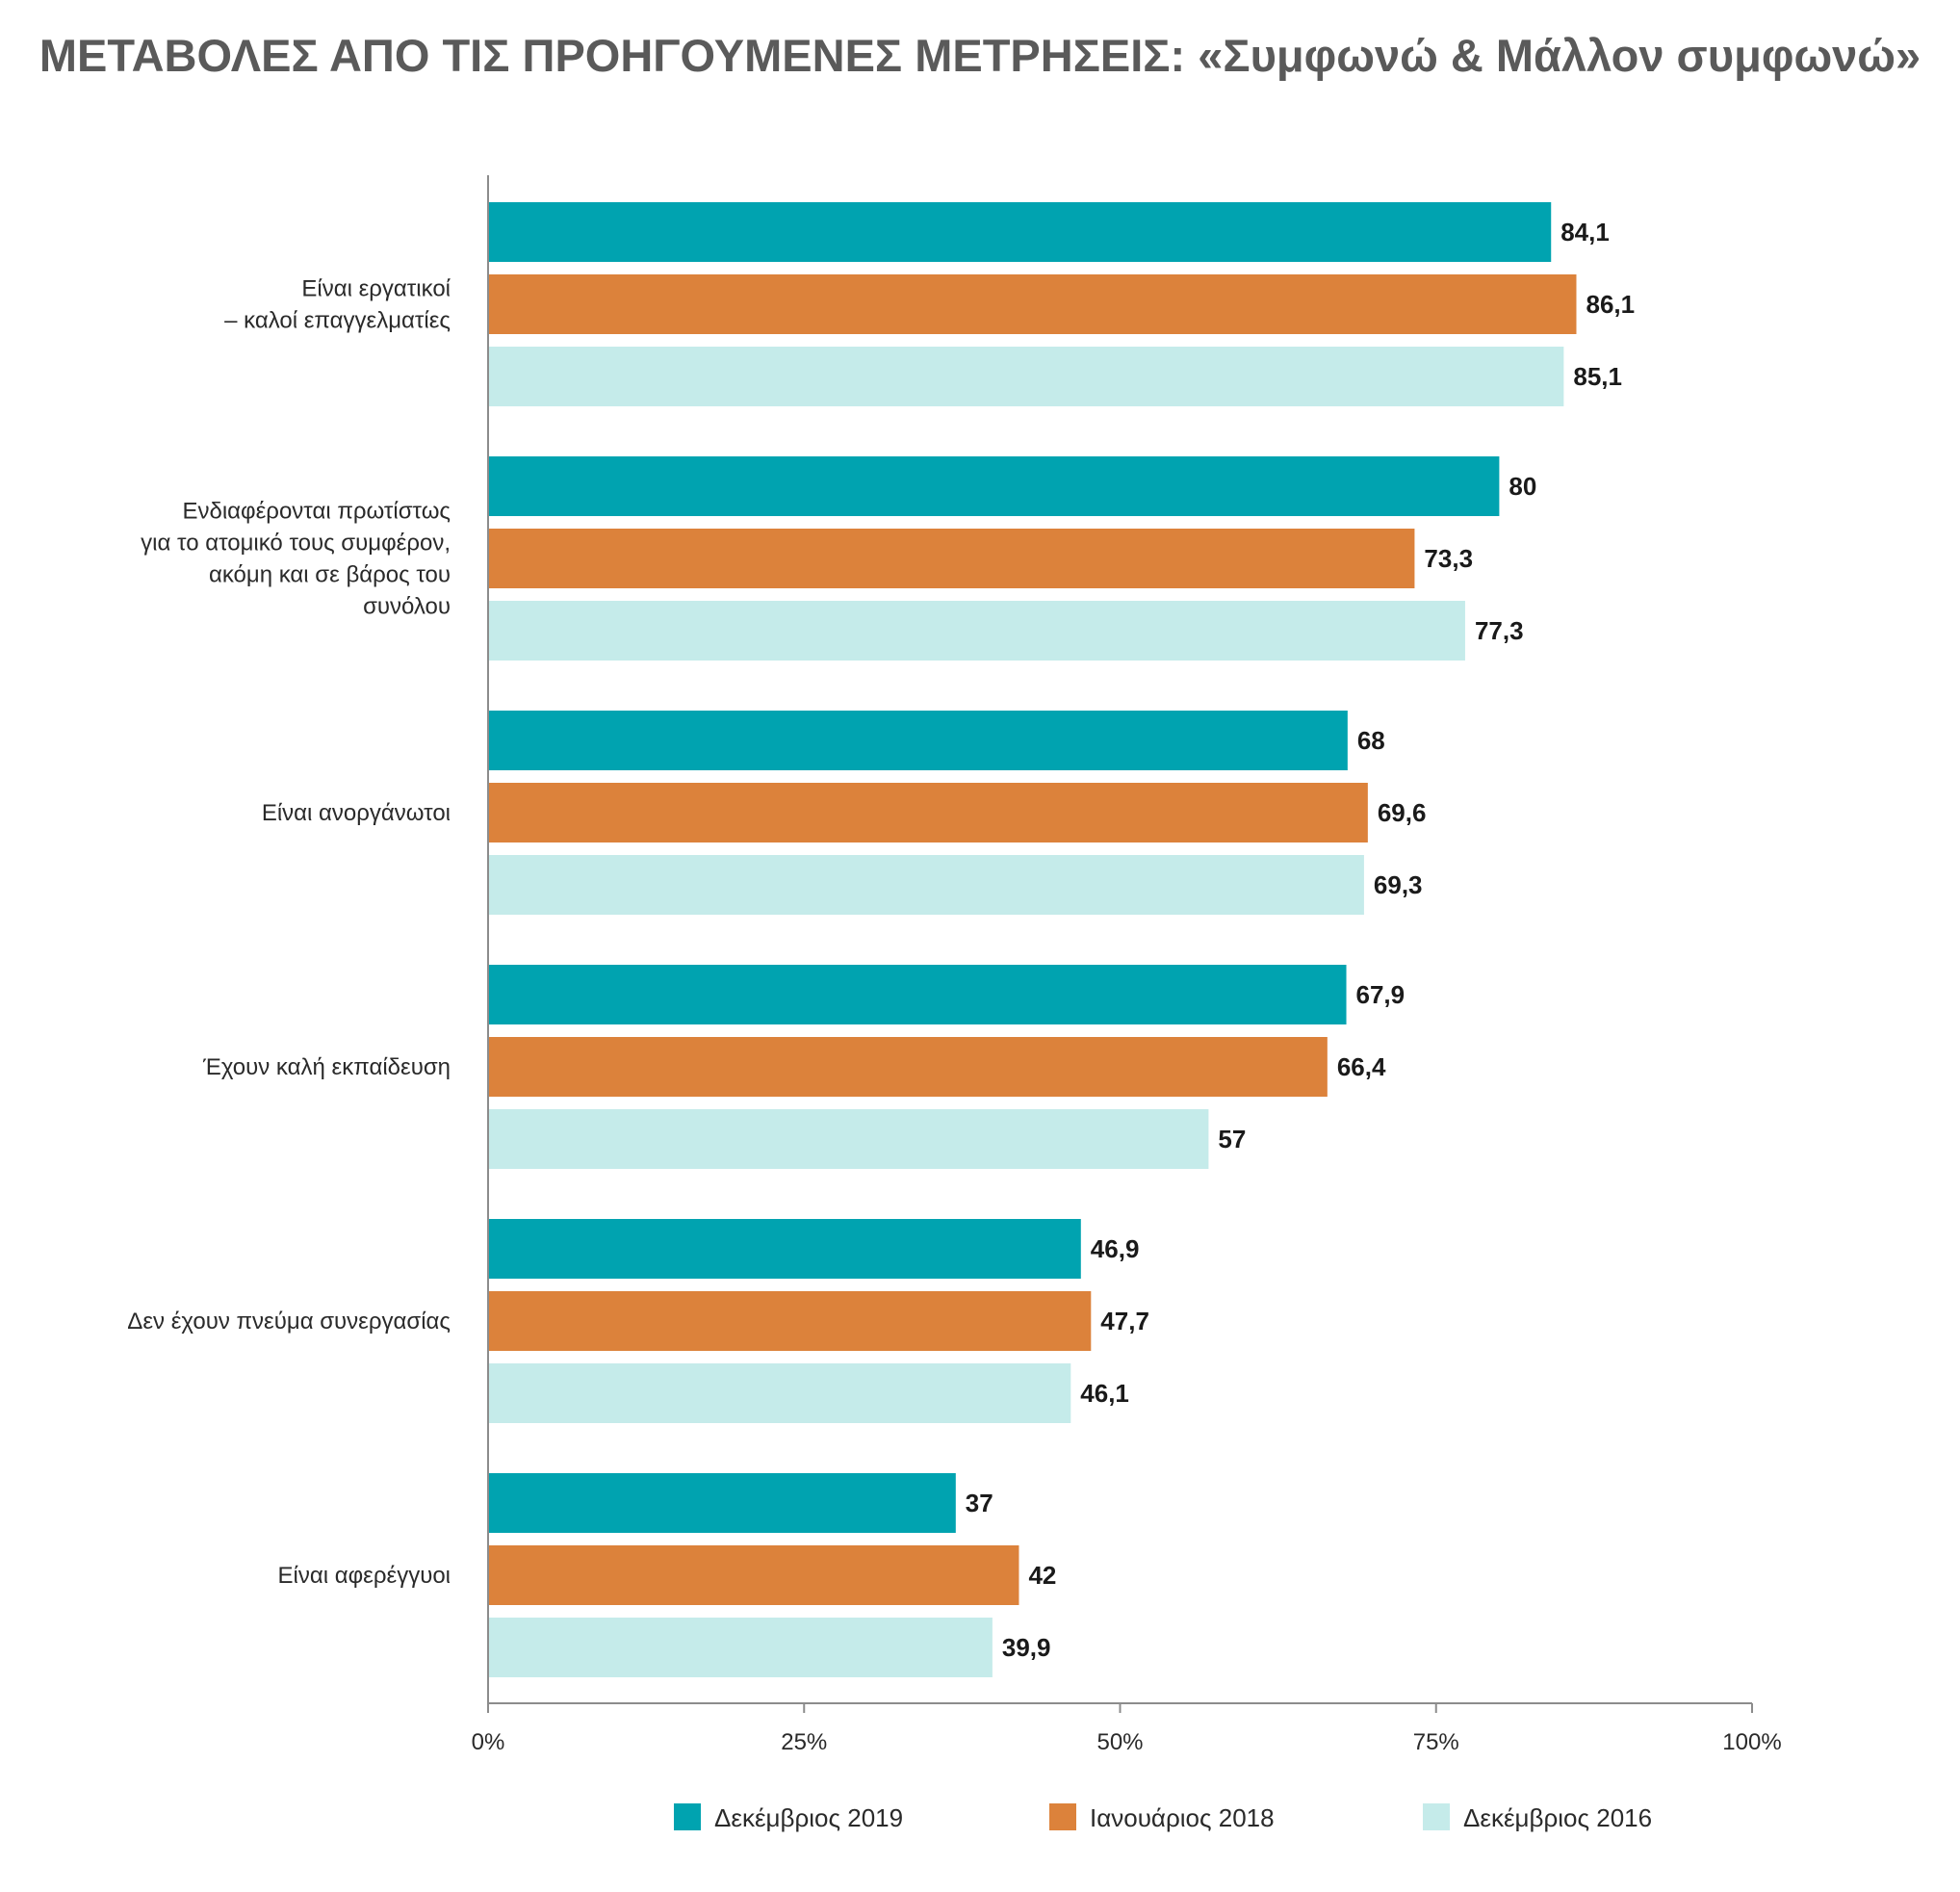 This screenshot has width=1960, height=1892. I want to click on x-tick-label: 0%, so click(488, 1742).